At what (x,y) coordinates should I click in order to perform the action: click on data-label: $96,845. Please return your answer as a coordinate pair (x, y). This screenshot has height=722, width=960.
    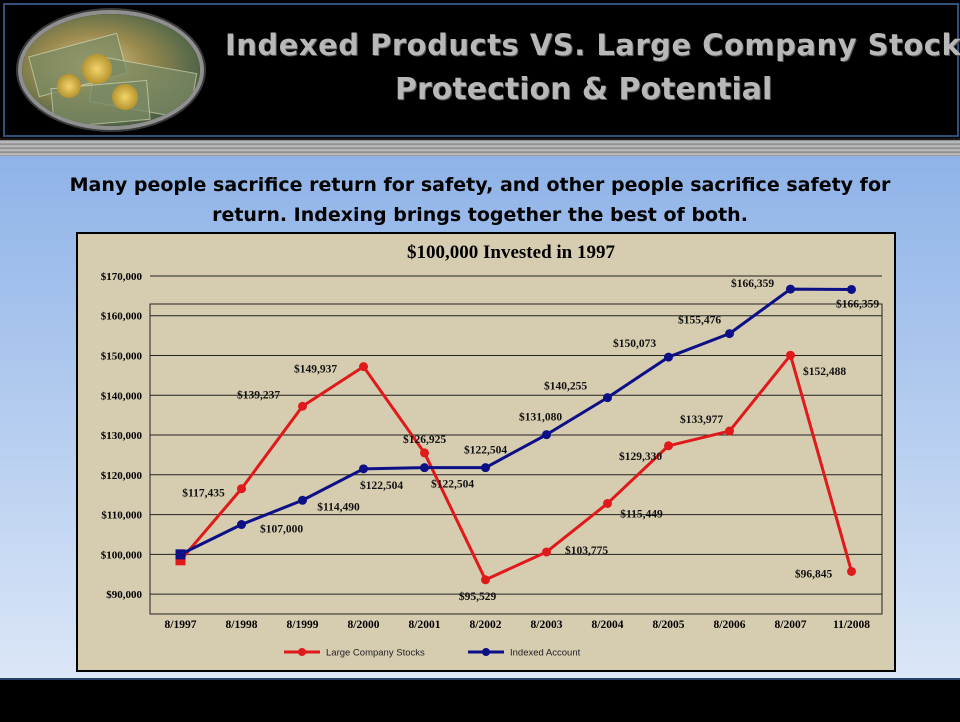
    Looking at the image, I should click on (814, 573).